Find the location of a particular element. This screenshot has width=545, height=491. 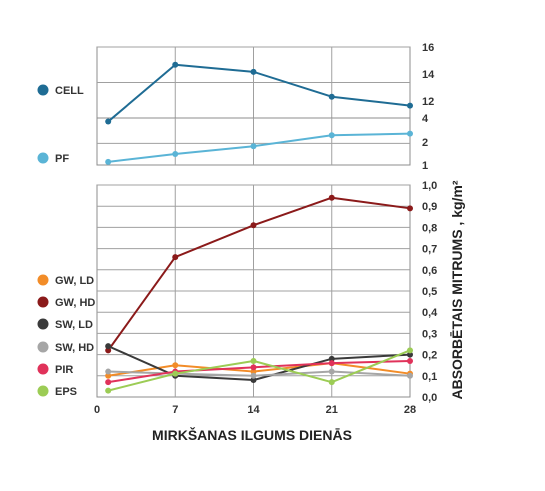

y-tick-label: 14 is located at coordinates (428, 75).